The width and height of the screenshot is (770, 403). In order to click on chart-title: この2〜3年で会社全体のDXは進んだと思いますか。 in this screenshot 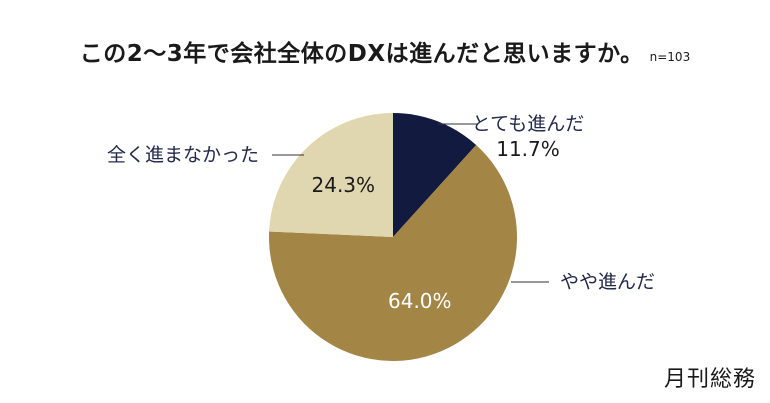, I will do `click(361, 54)`.